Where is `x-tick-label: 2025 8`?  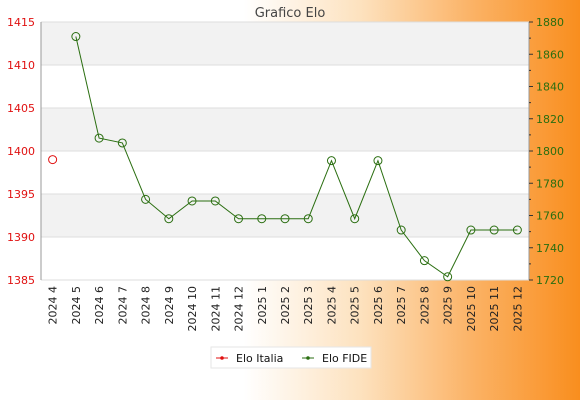
x-tick-label: 2025 8 is located at coordinates (424, 305).